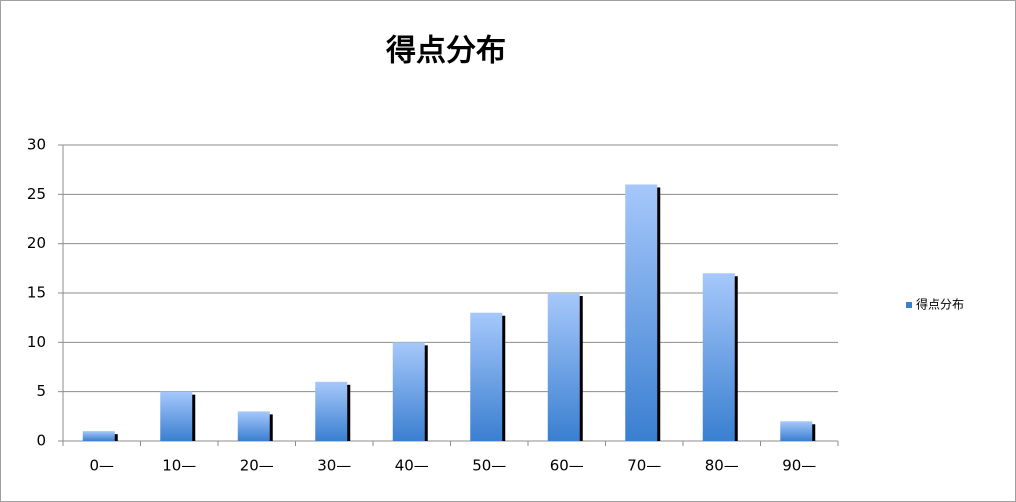 This screenshot has height=502, width=1016. Describe the element at coordinates (722, 466) in the screenshot. I see `x-tick-label: 80—` at that location.